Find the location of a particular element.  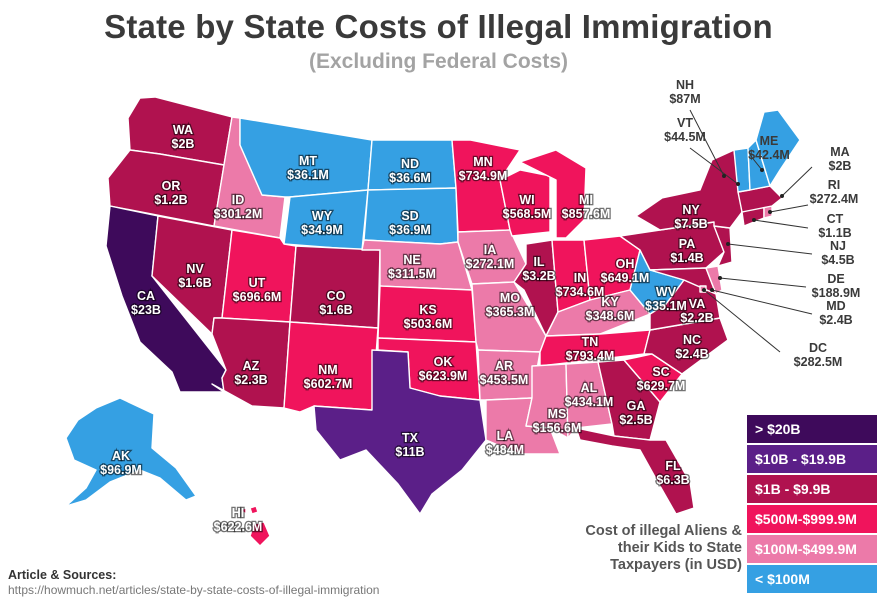

state-mi is located at coordinates (553, 194).